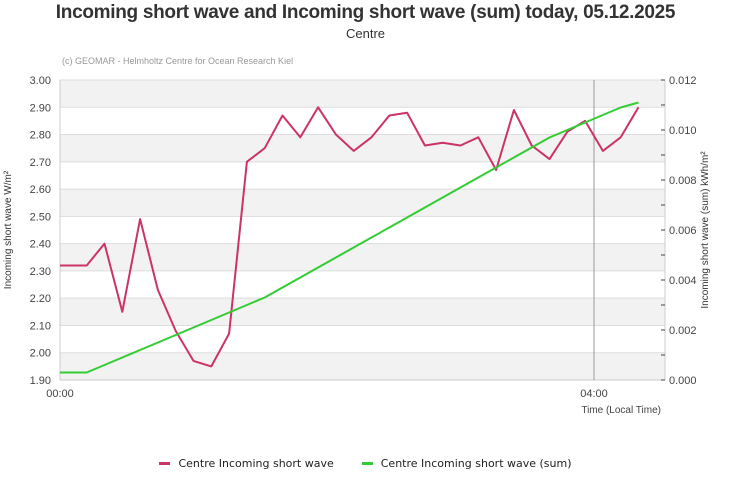  I want to click on y2-tick-label: 0.008, so click(683, 181).